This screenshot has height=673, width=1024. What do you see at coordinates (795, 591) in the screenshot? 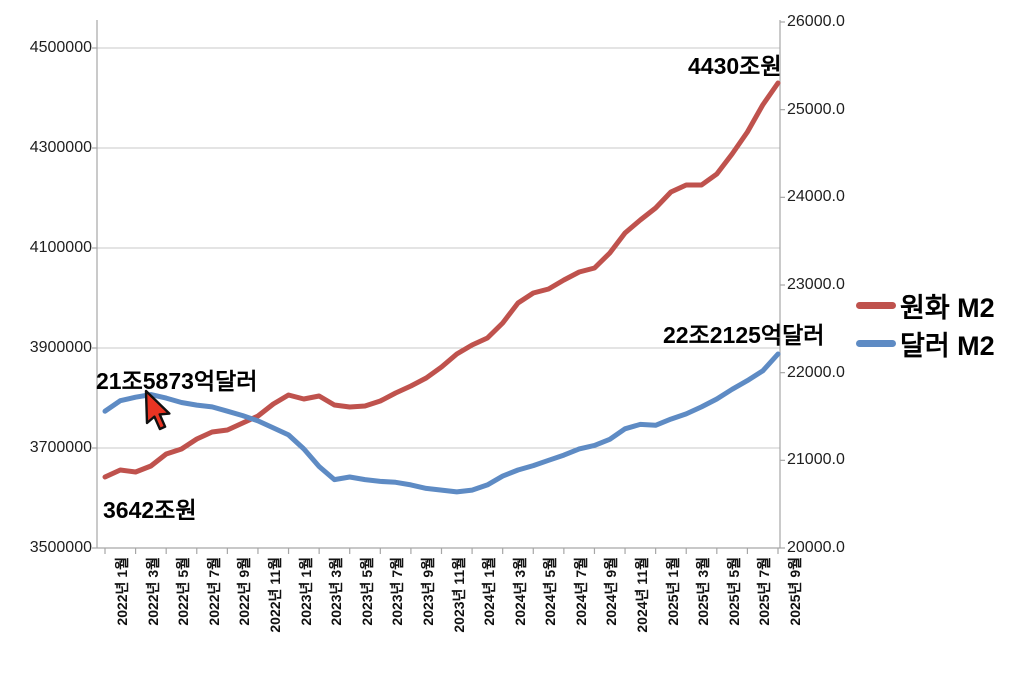
I see `x-axis-tick-label: 2025년 9월` at bounding box center [795, 591].